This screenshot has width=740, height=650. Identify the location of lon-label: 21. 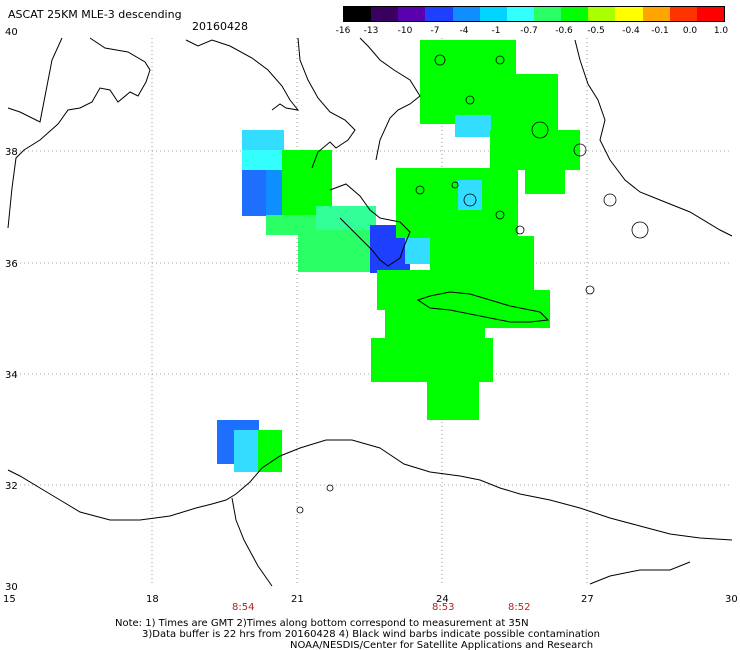
(297, 599).